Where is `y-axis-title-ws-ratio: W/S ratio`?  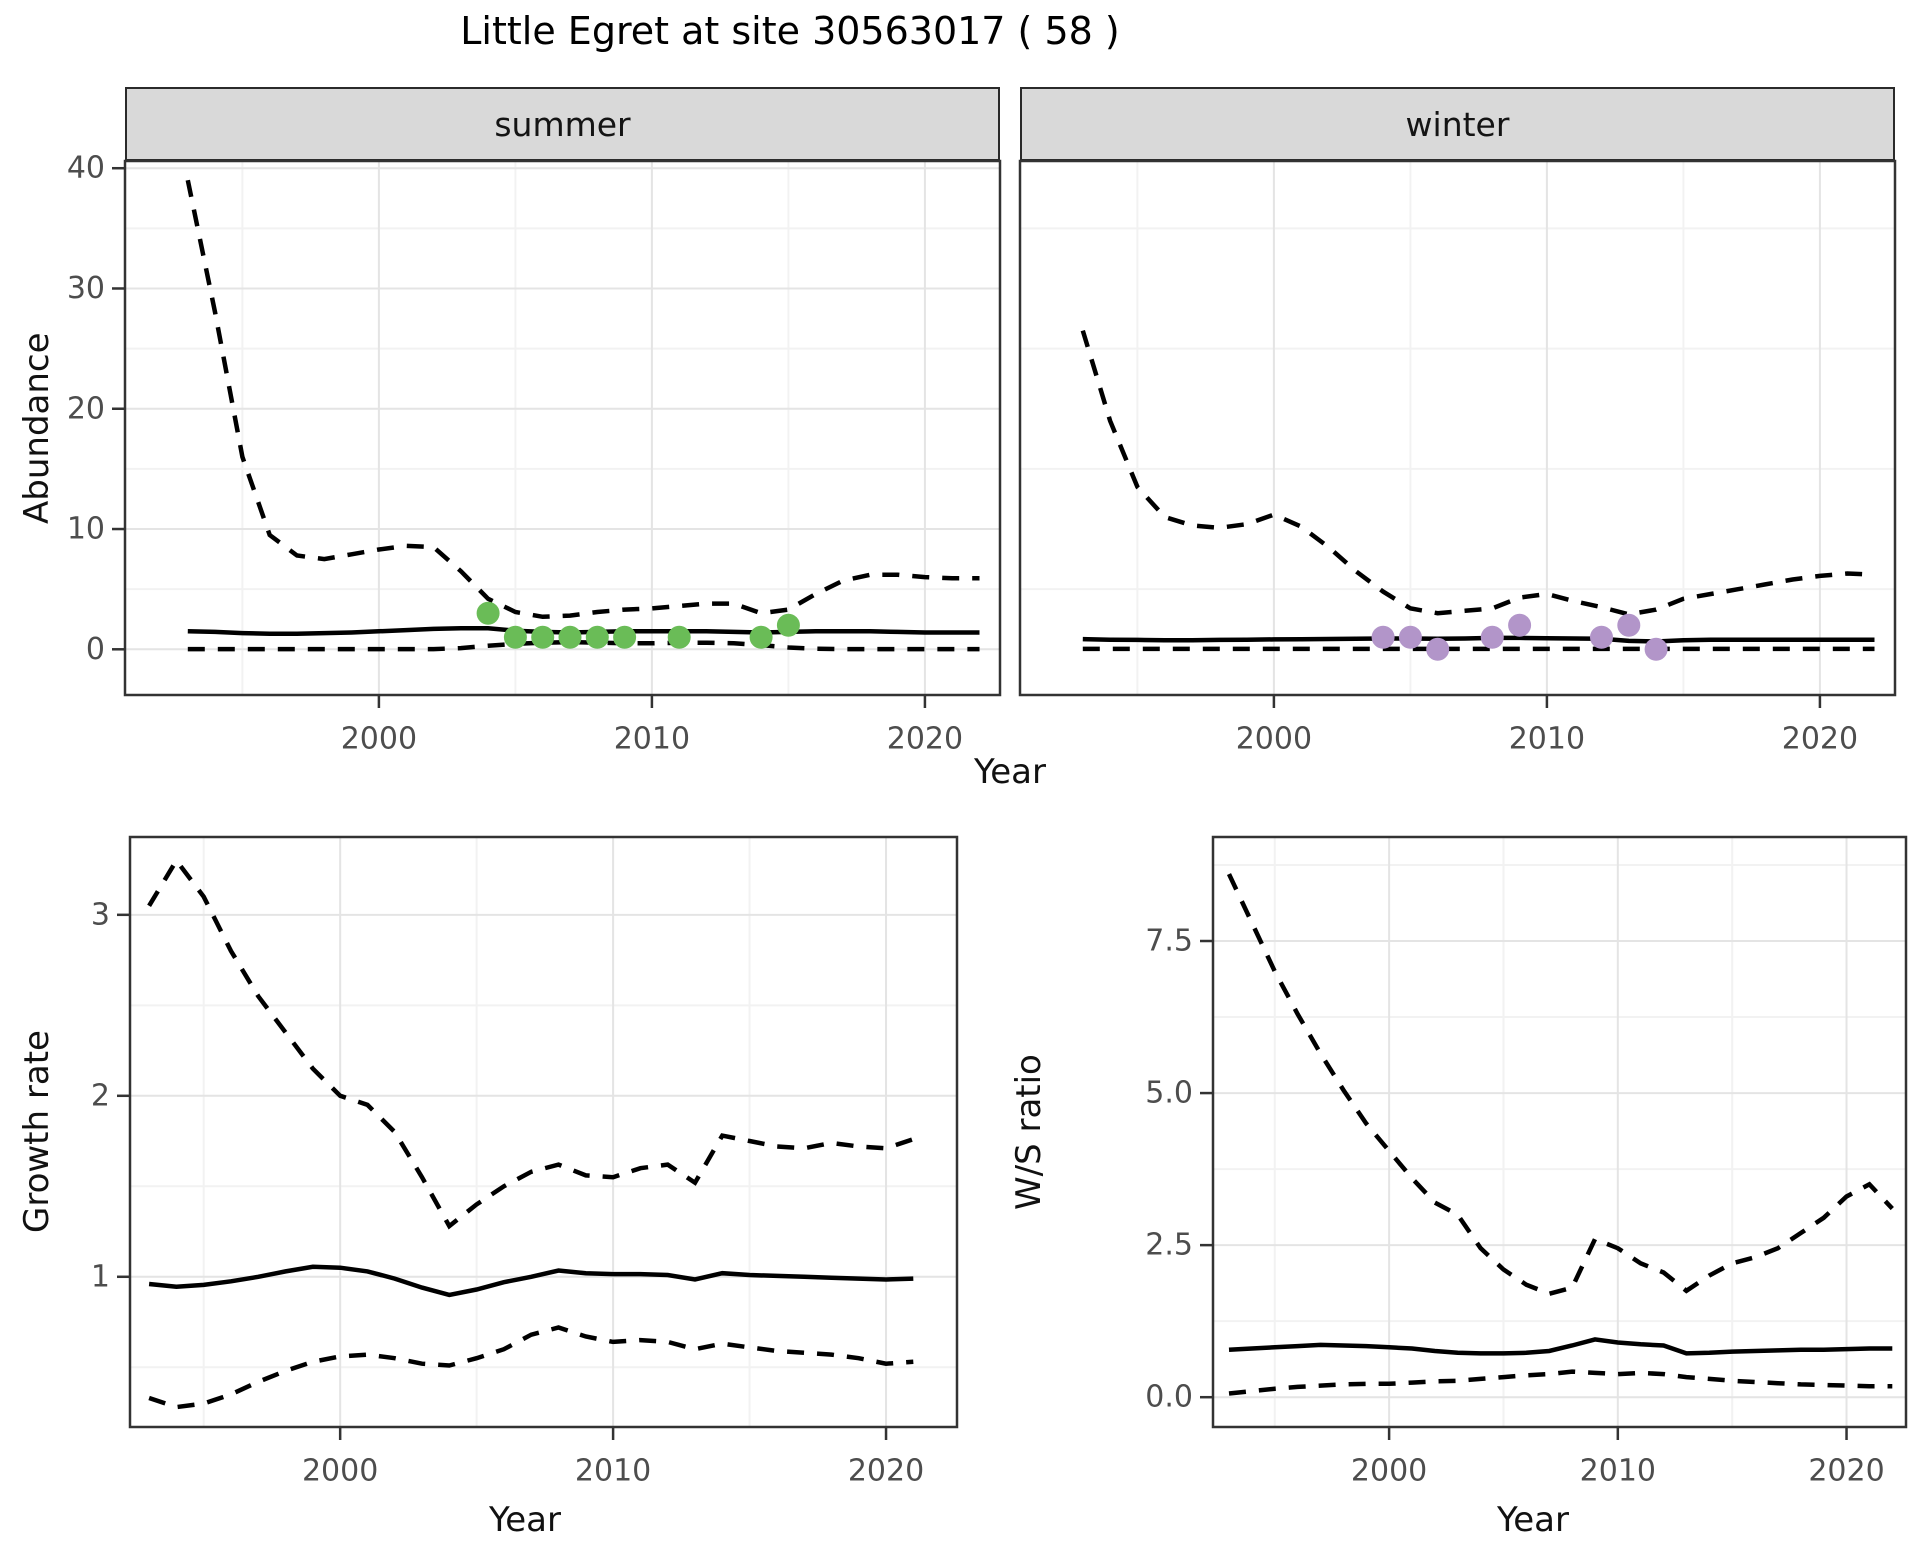
y-axis-title-ws-ratio: W/S ratio is located at coordinates (1029, 1132).